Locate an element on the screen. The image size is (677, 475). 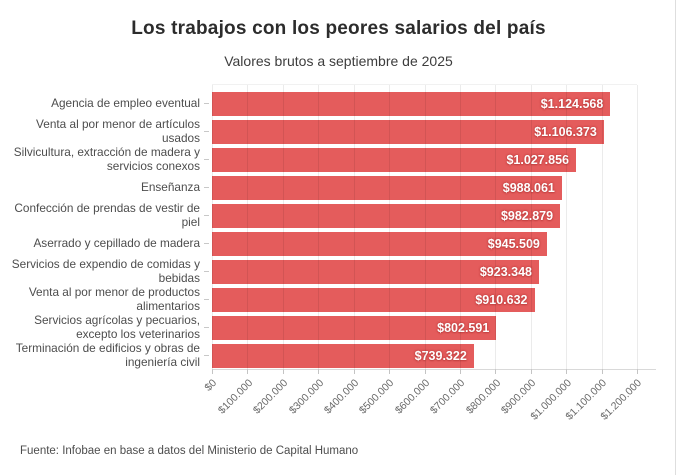
x-tick-label: $400.000 is located at coordinates (341, 396).